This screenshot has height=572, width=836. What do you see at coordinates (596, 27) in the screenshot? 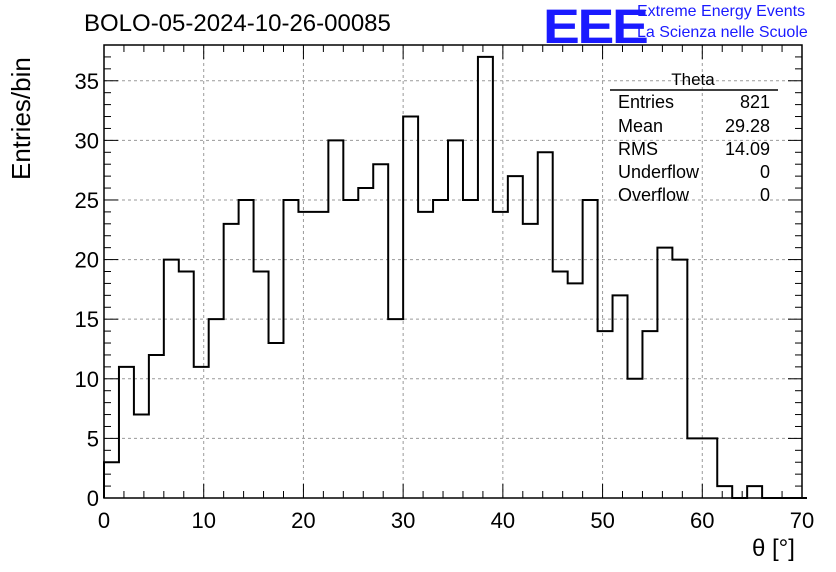
I see `eee-logo: EEE` at bounding box center [596, 27].